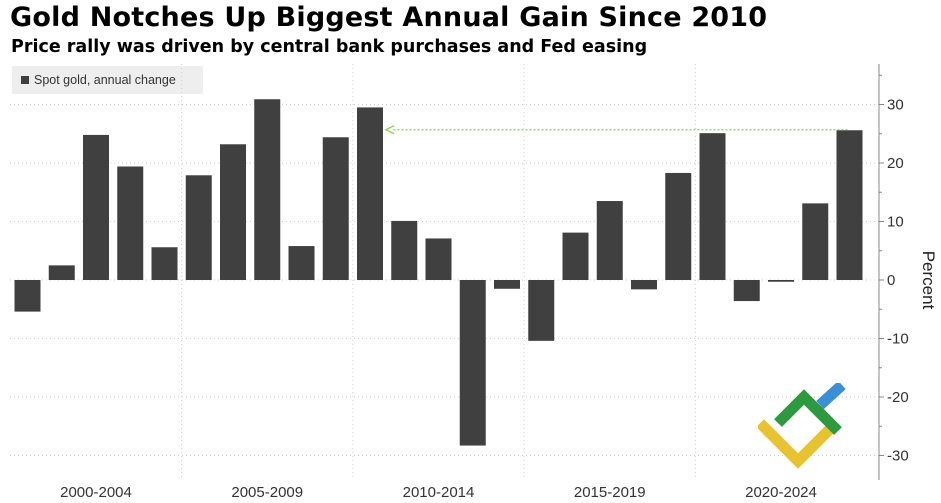 The width and height of the screenshot is (941, 503). I want to click on legend-swatch, so click(25, 80).